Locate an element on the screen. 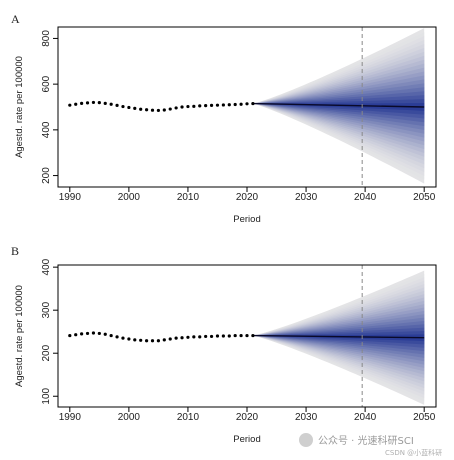 The image size is (454, 460). watermark-small-text: CSDN @小蓝科研 is located at coordinates (413, 452).